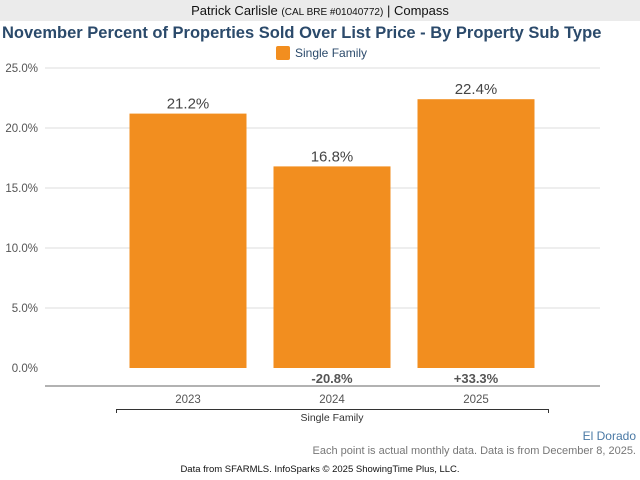 The width and height of the screenshot is (640, 480). Describe the element at coordinates (283, 53) in the screenshot. I see `legend-swatch` at that location.